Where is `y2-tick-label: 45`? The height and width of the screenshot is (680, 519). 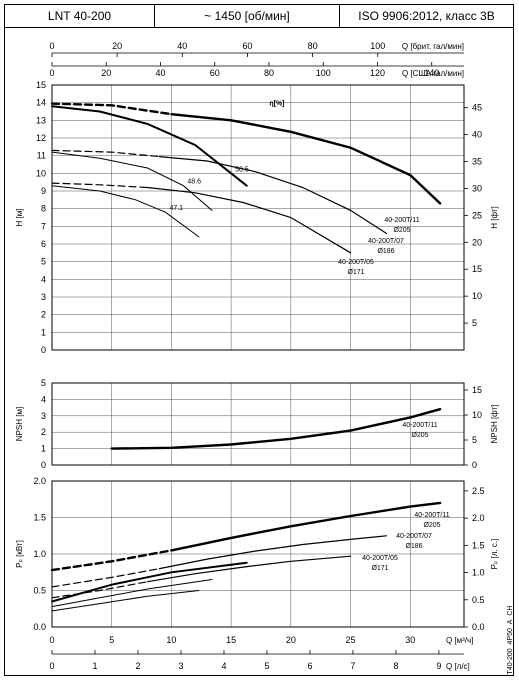
y2-tick-label: 45 is located at coordinates (477, 108).